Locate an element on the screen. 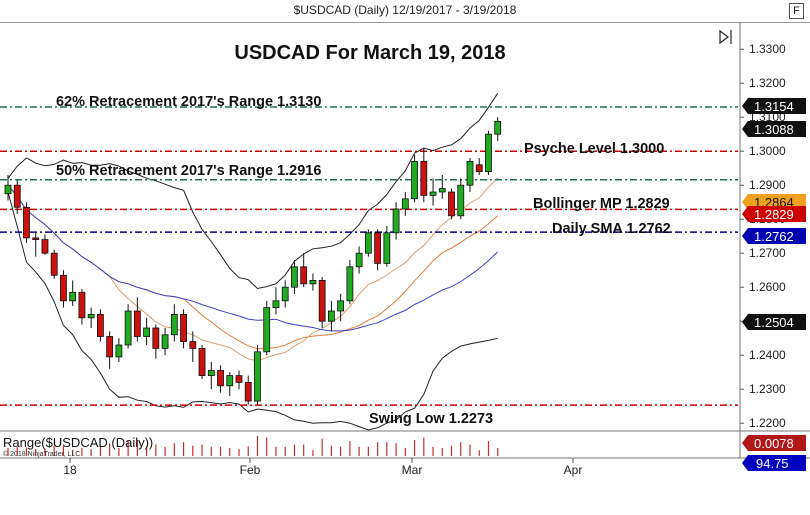 This screenshot has width=810, height=515. chart-header-title: $USDCAD (Daily) 12/19/2017 - 3/19/2018 is located at coordinates (405, 10).